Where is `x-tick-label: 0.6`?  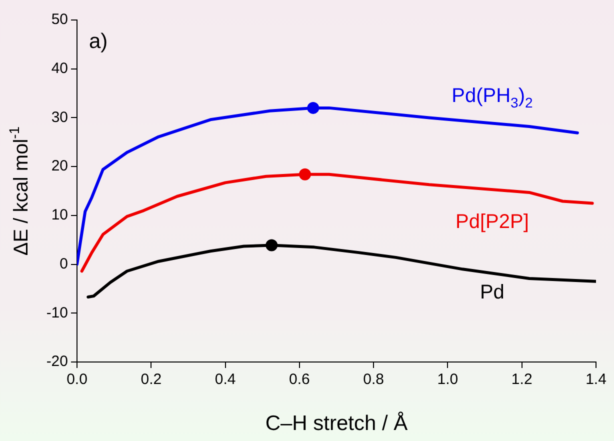
x-tick-label: 0.6 is located at coordinates (299, 379).